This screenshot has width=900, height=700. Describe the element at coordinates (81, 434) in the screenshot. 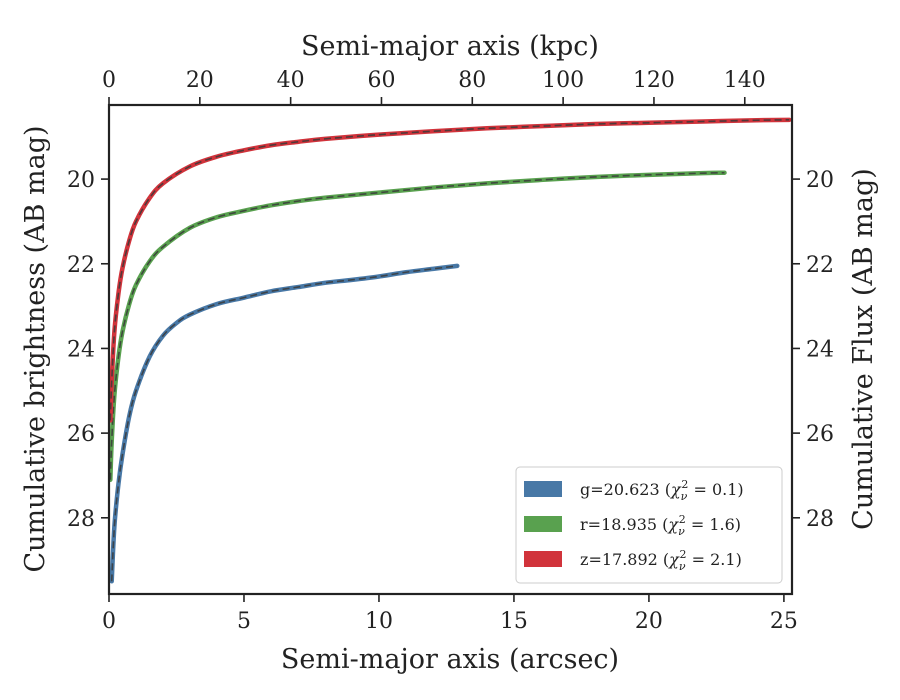

I see `y-tick-label: 26` at that location.